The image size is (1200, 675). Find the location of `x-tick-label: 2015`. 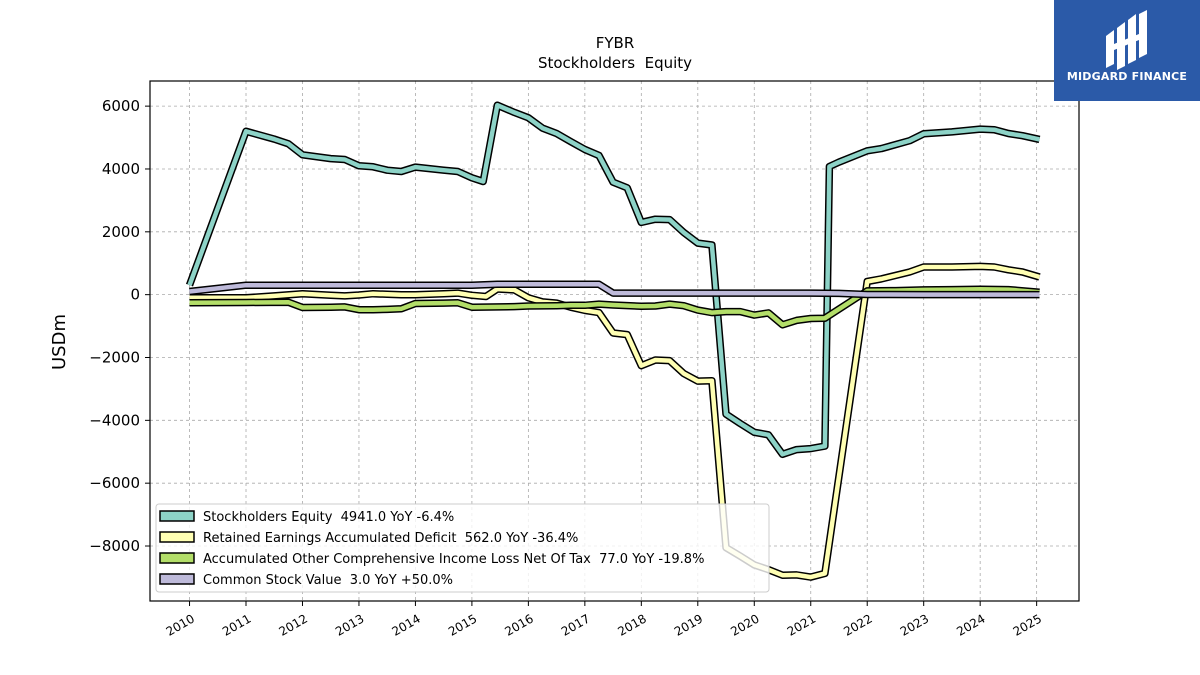

x-tick-label: 2015 is located at coordinates (462, 624).